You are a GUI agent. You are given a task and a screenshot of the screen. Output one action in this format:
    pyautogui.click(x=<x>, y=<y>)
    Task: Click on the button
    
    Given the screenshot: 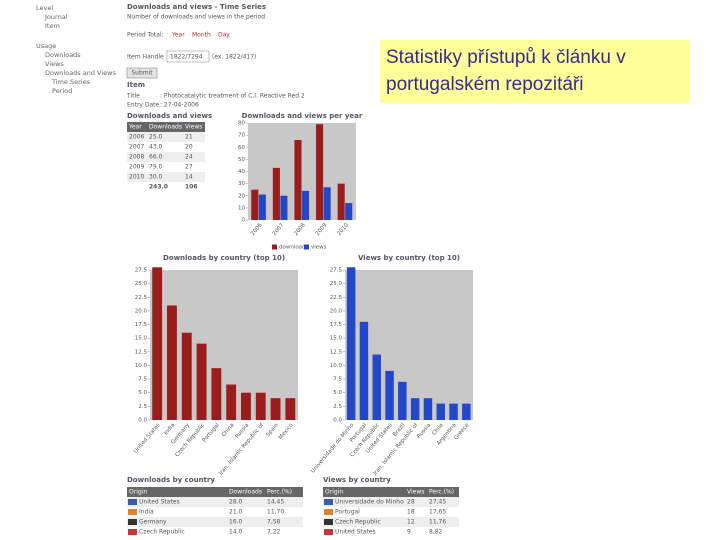 What is the action you would take?
    pyautogui.click(x=142, y=73)
    